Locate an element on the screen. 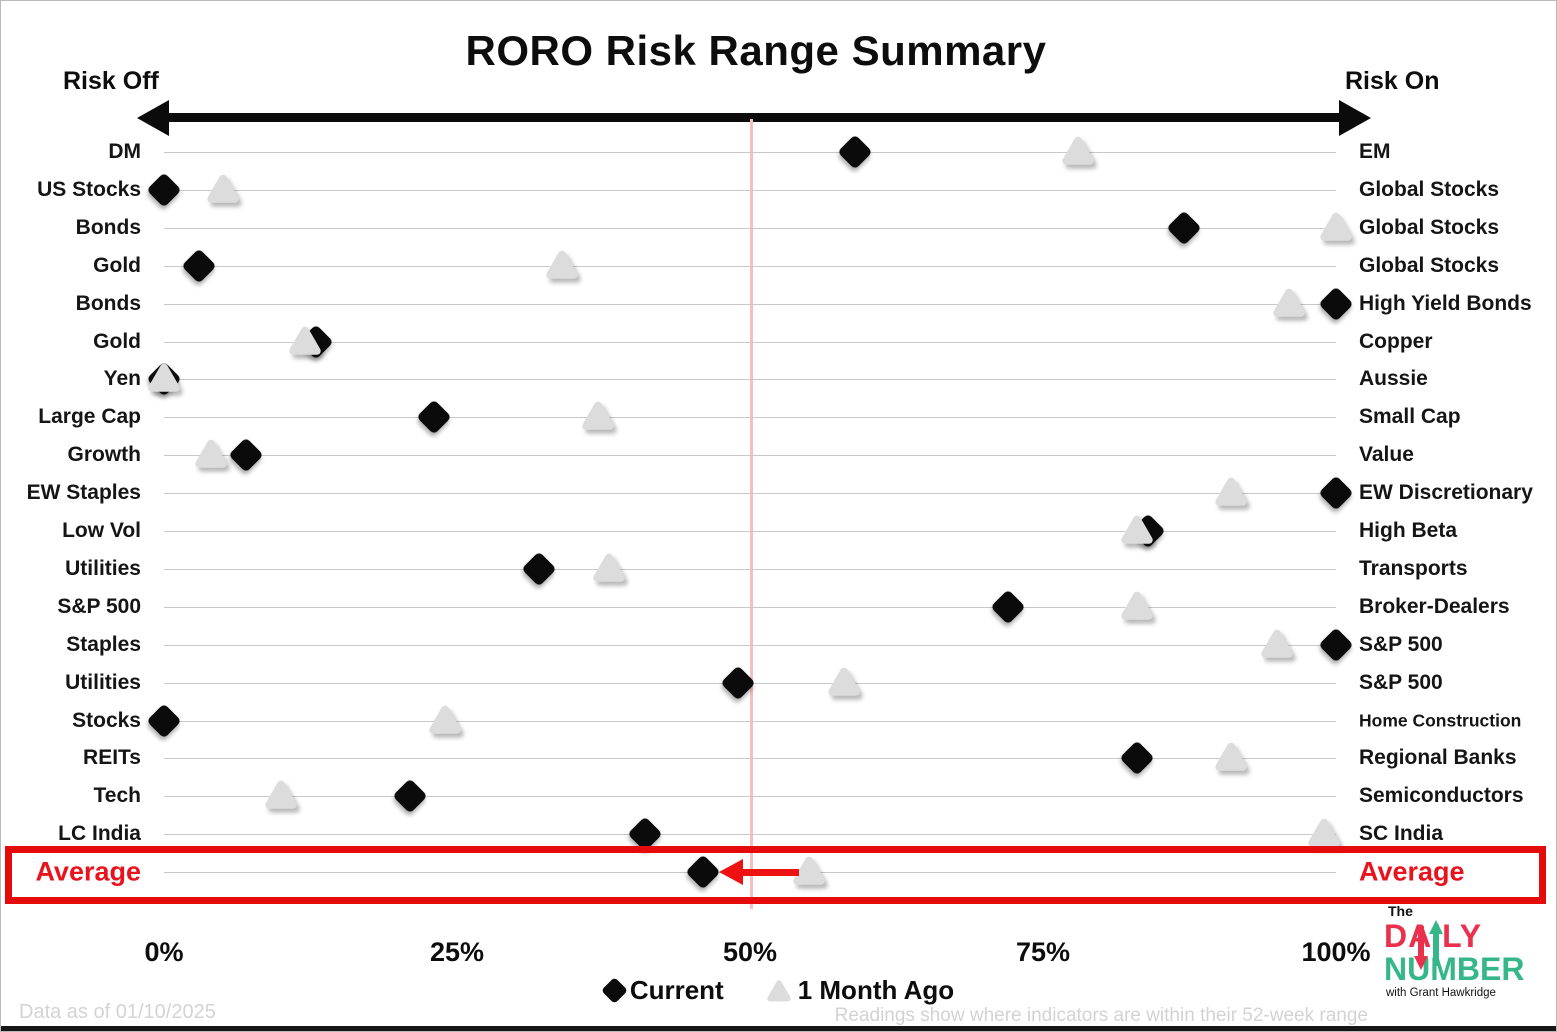  row-label-risk-off: Stocks is located at coordinates (106, 720).